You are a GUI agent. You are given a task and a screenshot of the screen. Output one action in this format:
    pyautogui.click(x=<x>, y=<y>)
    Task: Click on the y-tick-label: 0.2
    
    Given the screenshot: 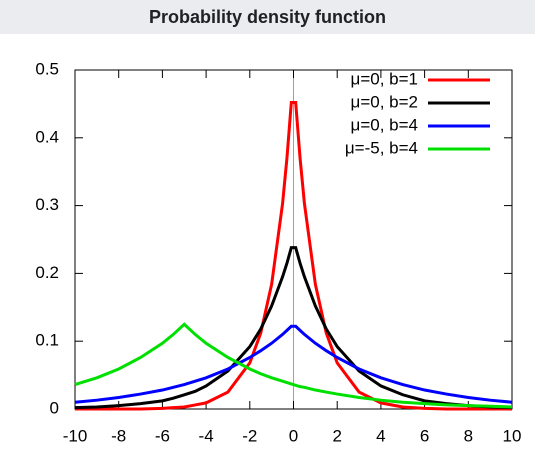 What is the action you would take?
    pyautogui.click(x=47, y=272)
    